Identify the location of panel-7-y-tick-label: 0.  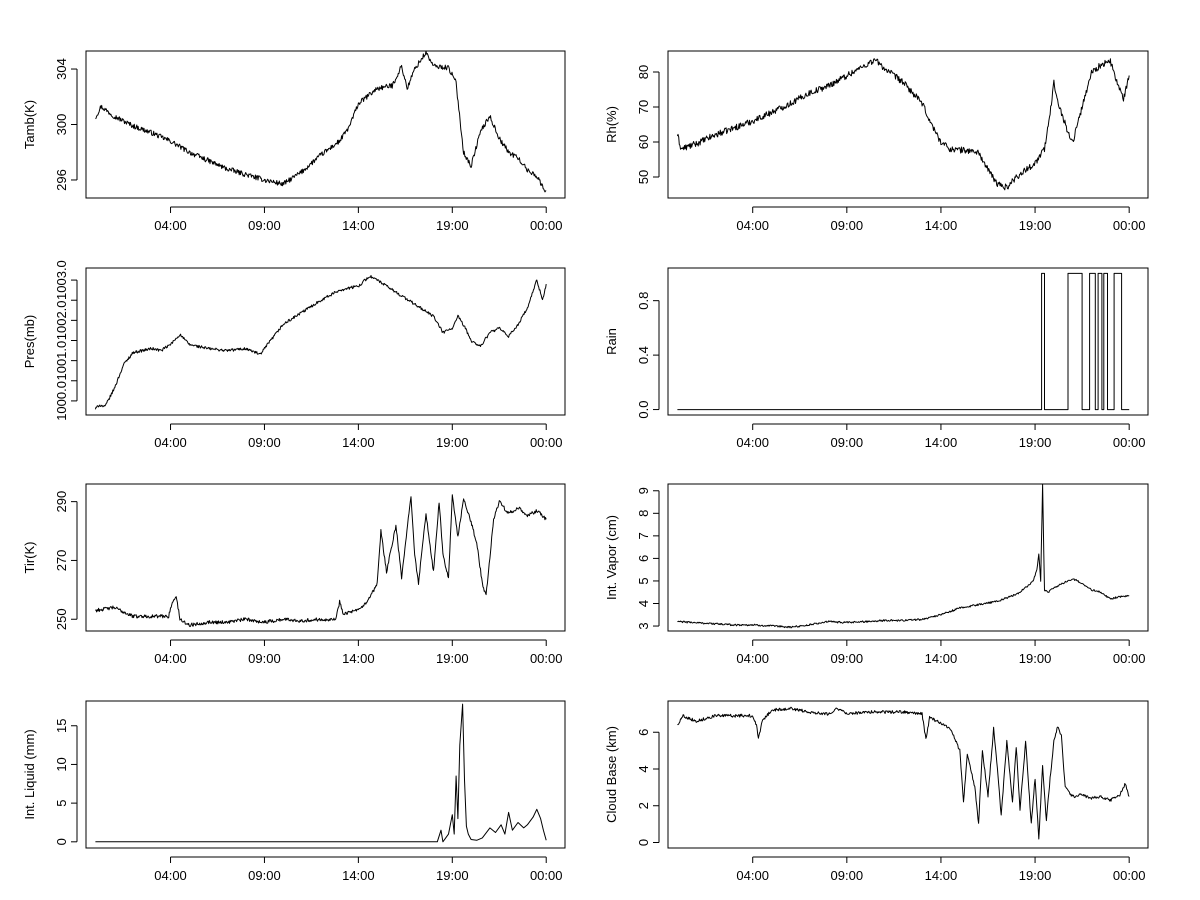
(61, 841).